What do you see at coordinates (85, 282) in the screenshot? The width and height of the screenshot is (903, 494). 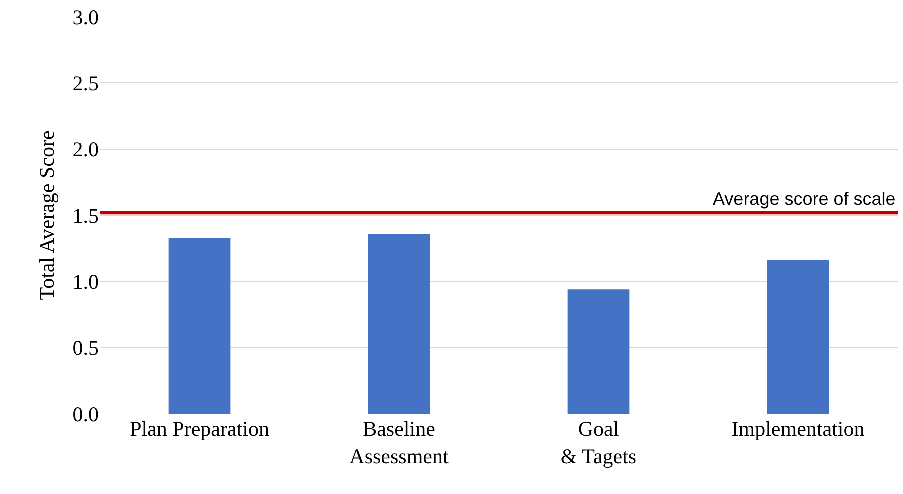 I see `y-tick-label: 1.0` at bounding box center [85, 282].